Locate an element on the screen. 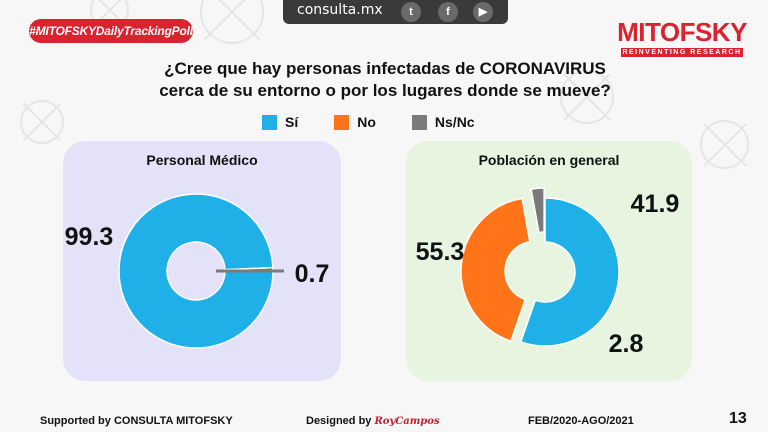 The width and height of the screenshot is (768, 432). mitofsky-logo: MITOFSKY REINVENTING RESEARCH is located at coordinates (682, 37).